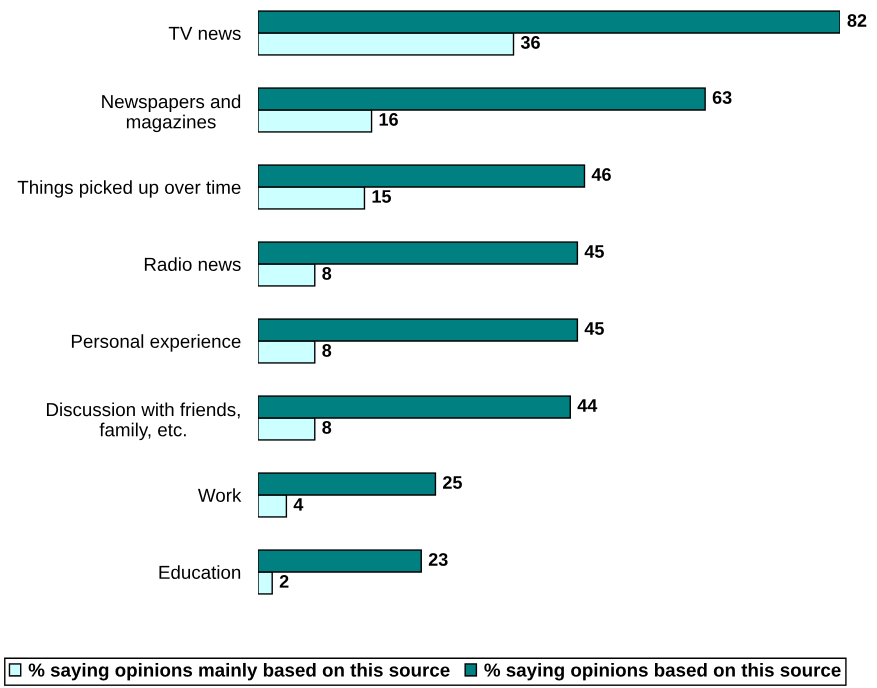 This screenshot has height=688, width=877. What do you see at coordinates (452, 482) in the screenshot?
I see `data-label: 25` at bounding box center [452, 482].